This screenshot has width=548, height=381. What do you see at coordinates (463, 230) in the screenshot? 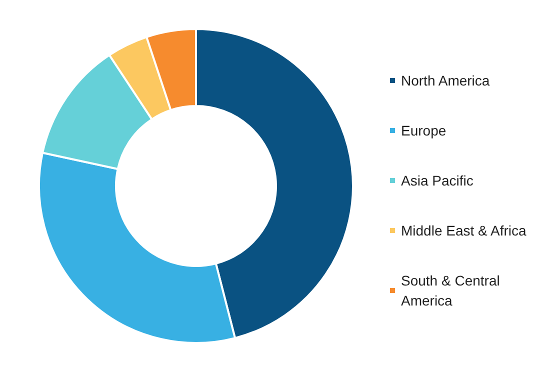
I see `legend-label: Middle East & Africa` at bounding box center [463, 230].